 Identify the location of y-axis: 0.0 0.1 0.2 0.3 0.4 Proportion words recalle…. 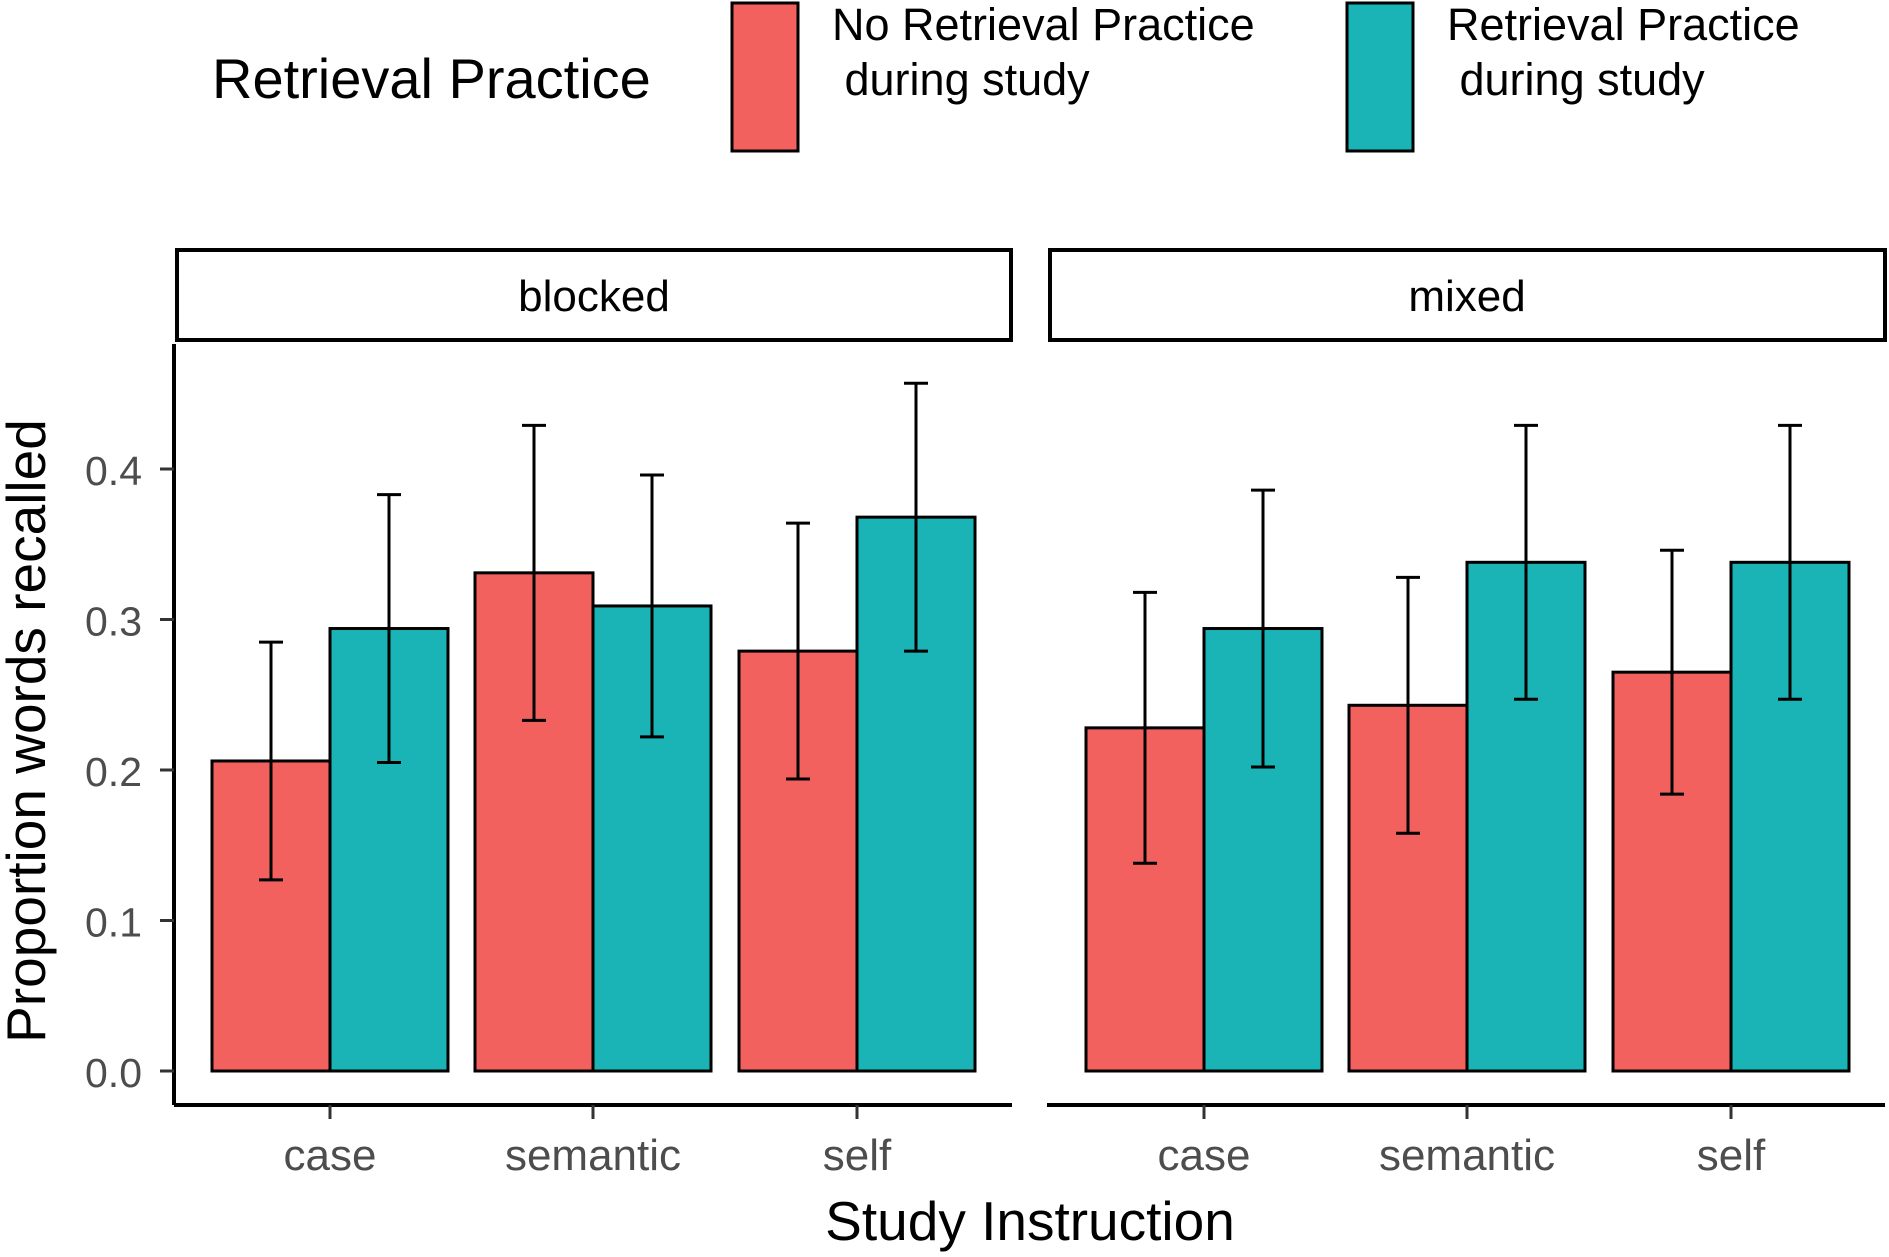
(88, 724).